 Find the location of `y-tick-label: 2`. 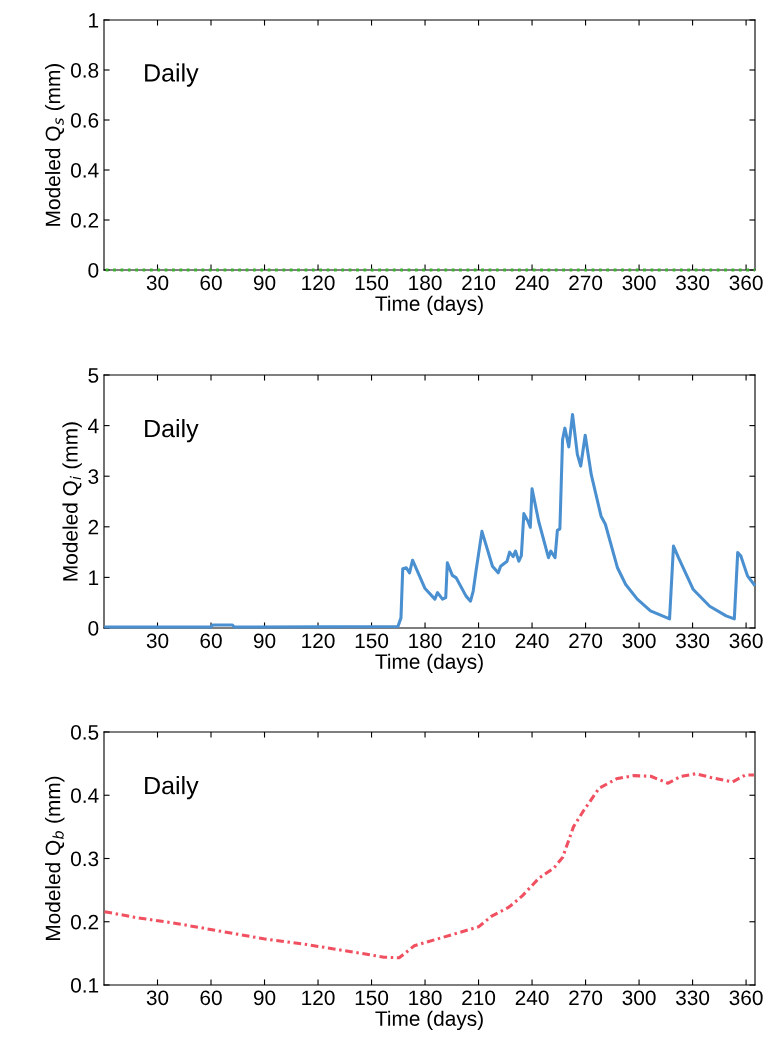

y-tick-label: 2 is located at coordinates (93, 527).